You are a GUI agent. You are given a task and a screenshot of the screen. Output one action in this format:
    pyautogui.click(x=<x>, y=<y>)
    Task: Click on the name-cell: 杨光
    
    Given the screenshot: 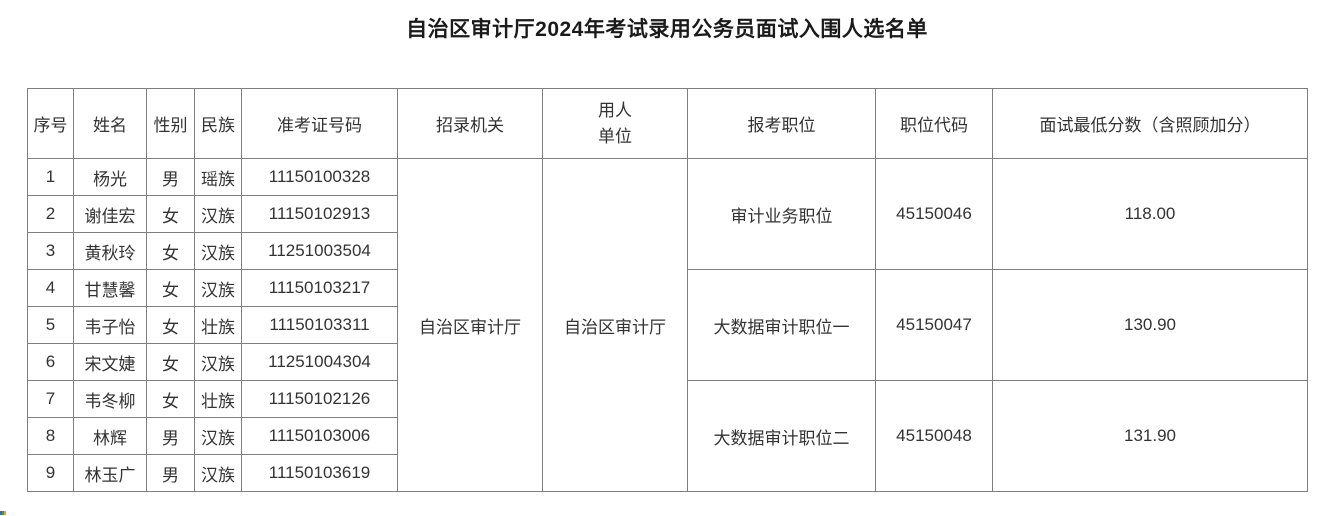 What is the action you would take?
    pyautogui.click(x=110, y=177)
    